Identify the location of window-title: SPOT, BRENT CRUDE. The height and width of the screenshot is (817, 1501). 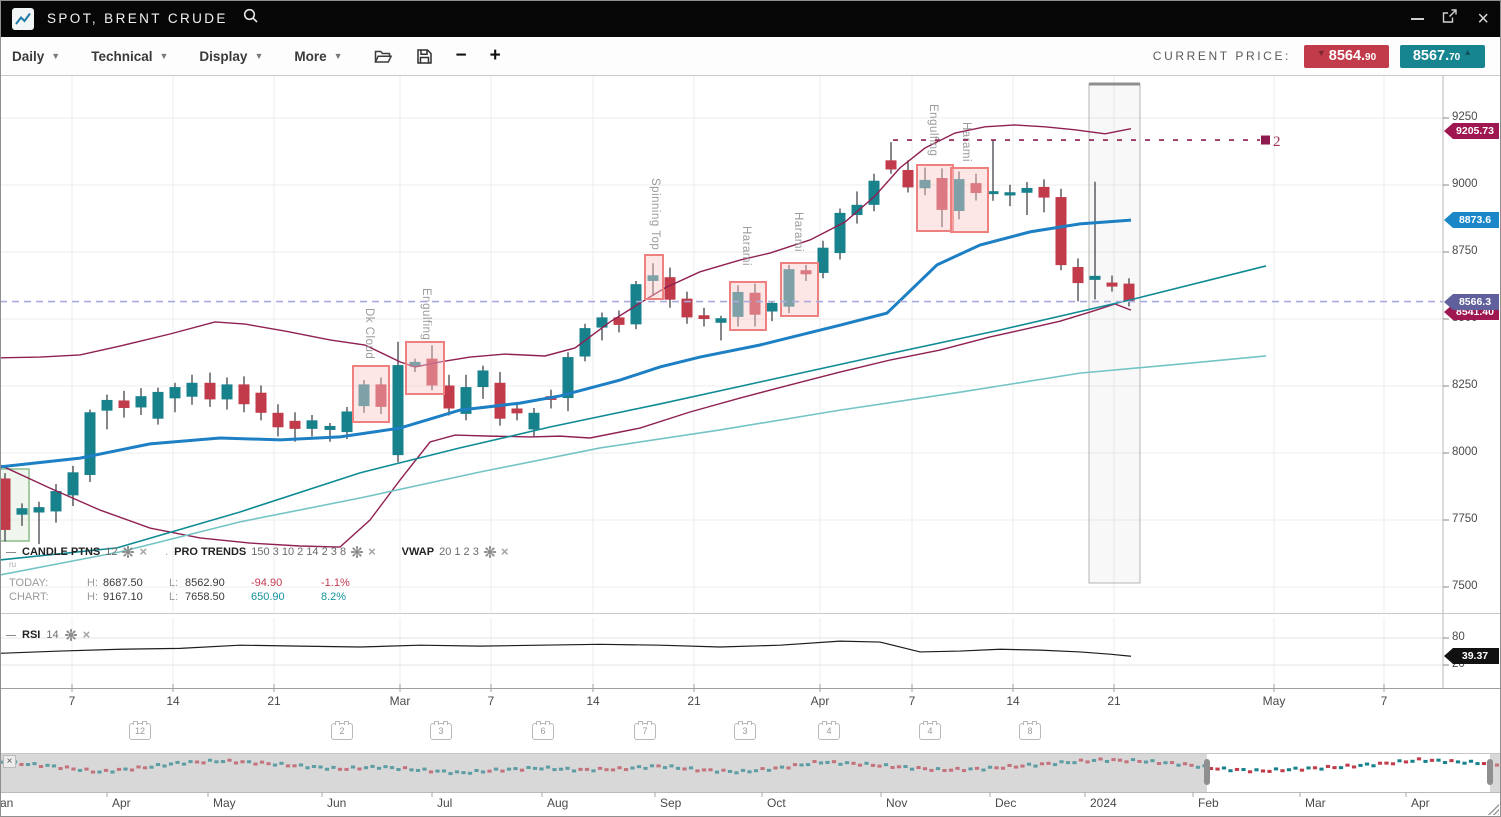
(137, 18).